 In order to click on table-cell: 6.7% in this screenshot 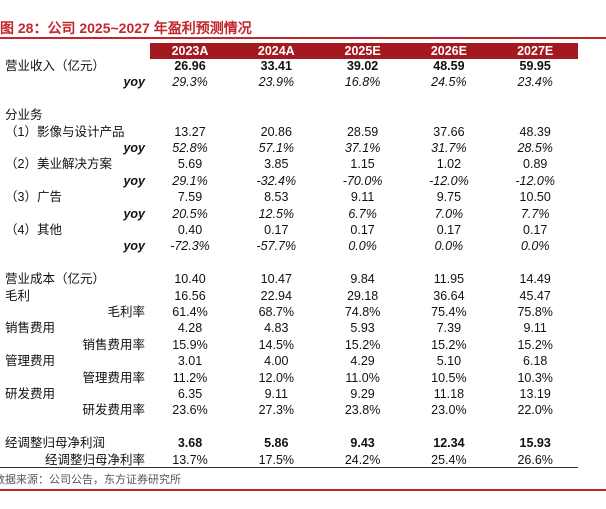, I will do `click(362, 213)`.